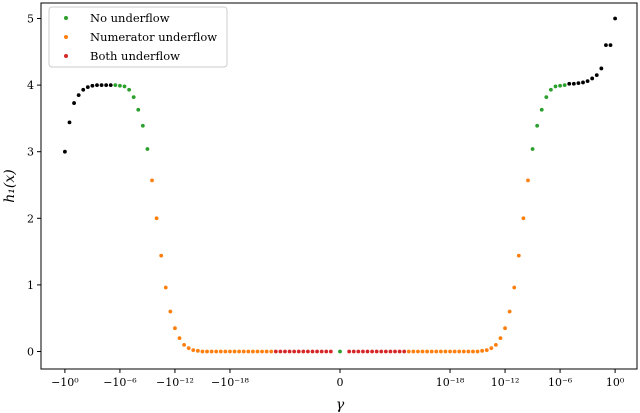 This screenshot has height=413, width=640. I want to click on y-tick-label: 2, so click(30, 218).